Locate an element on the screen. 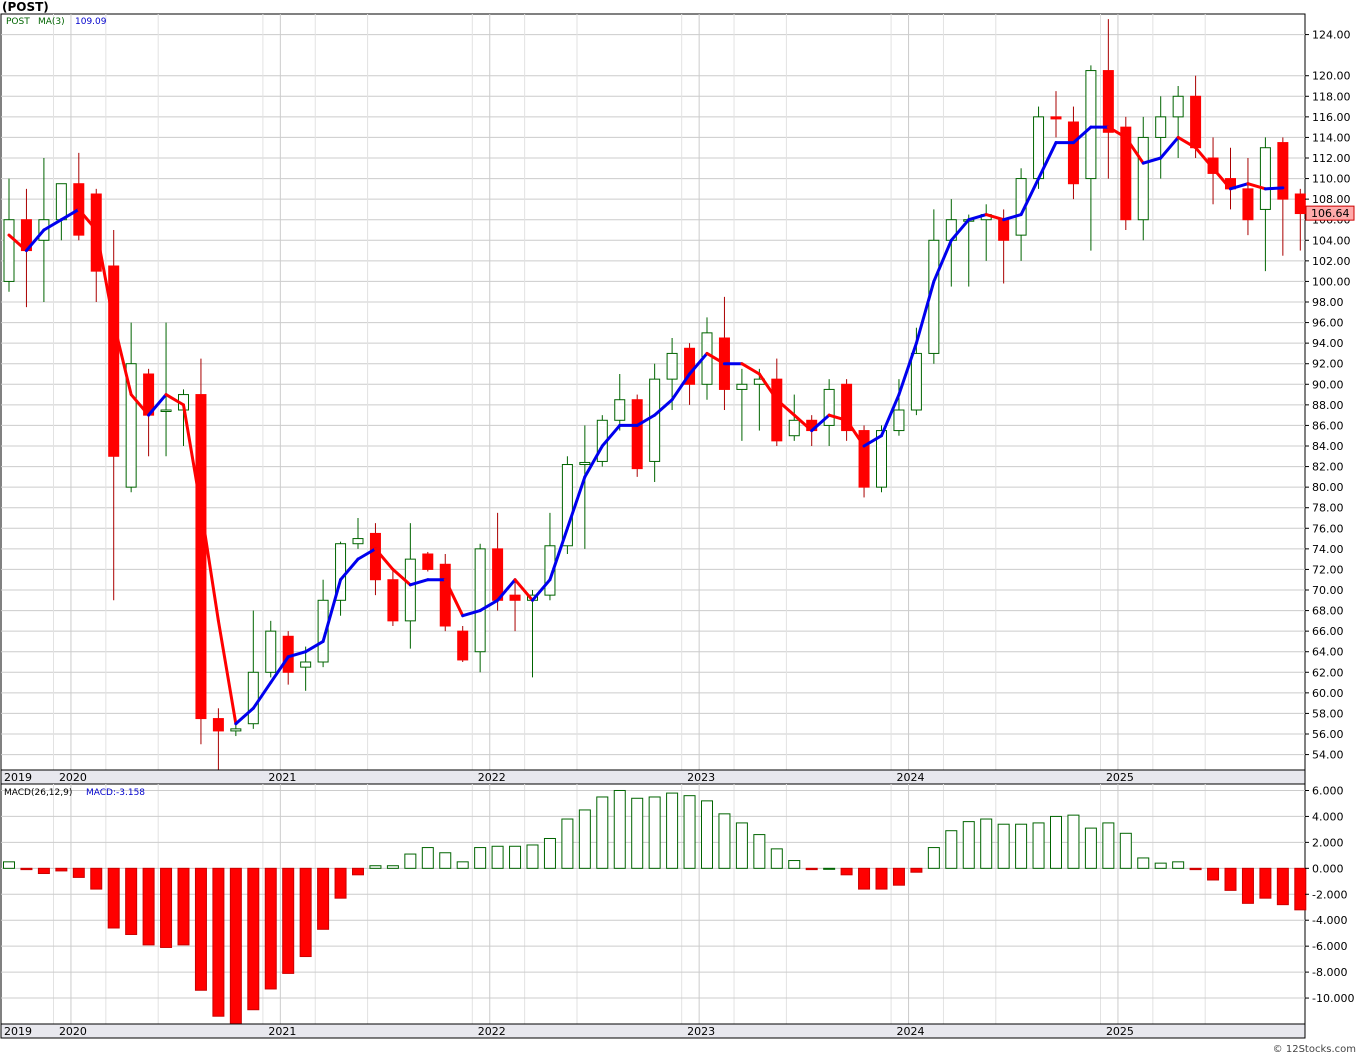 The height and width of the screenshot is (1056, 1360). date-label: 2024 is located at coordinates (911, 1031).